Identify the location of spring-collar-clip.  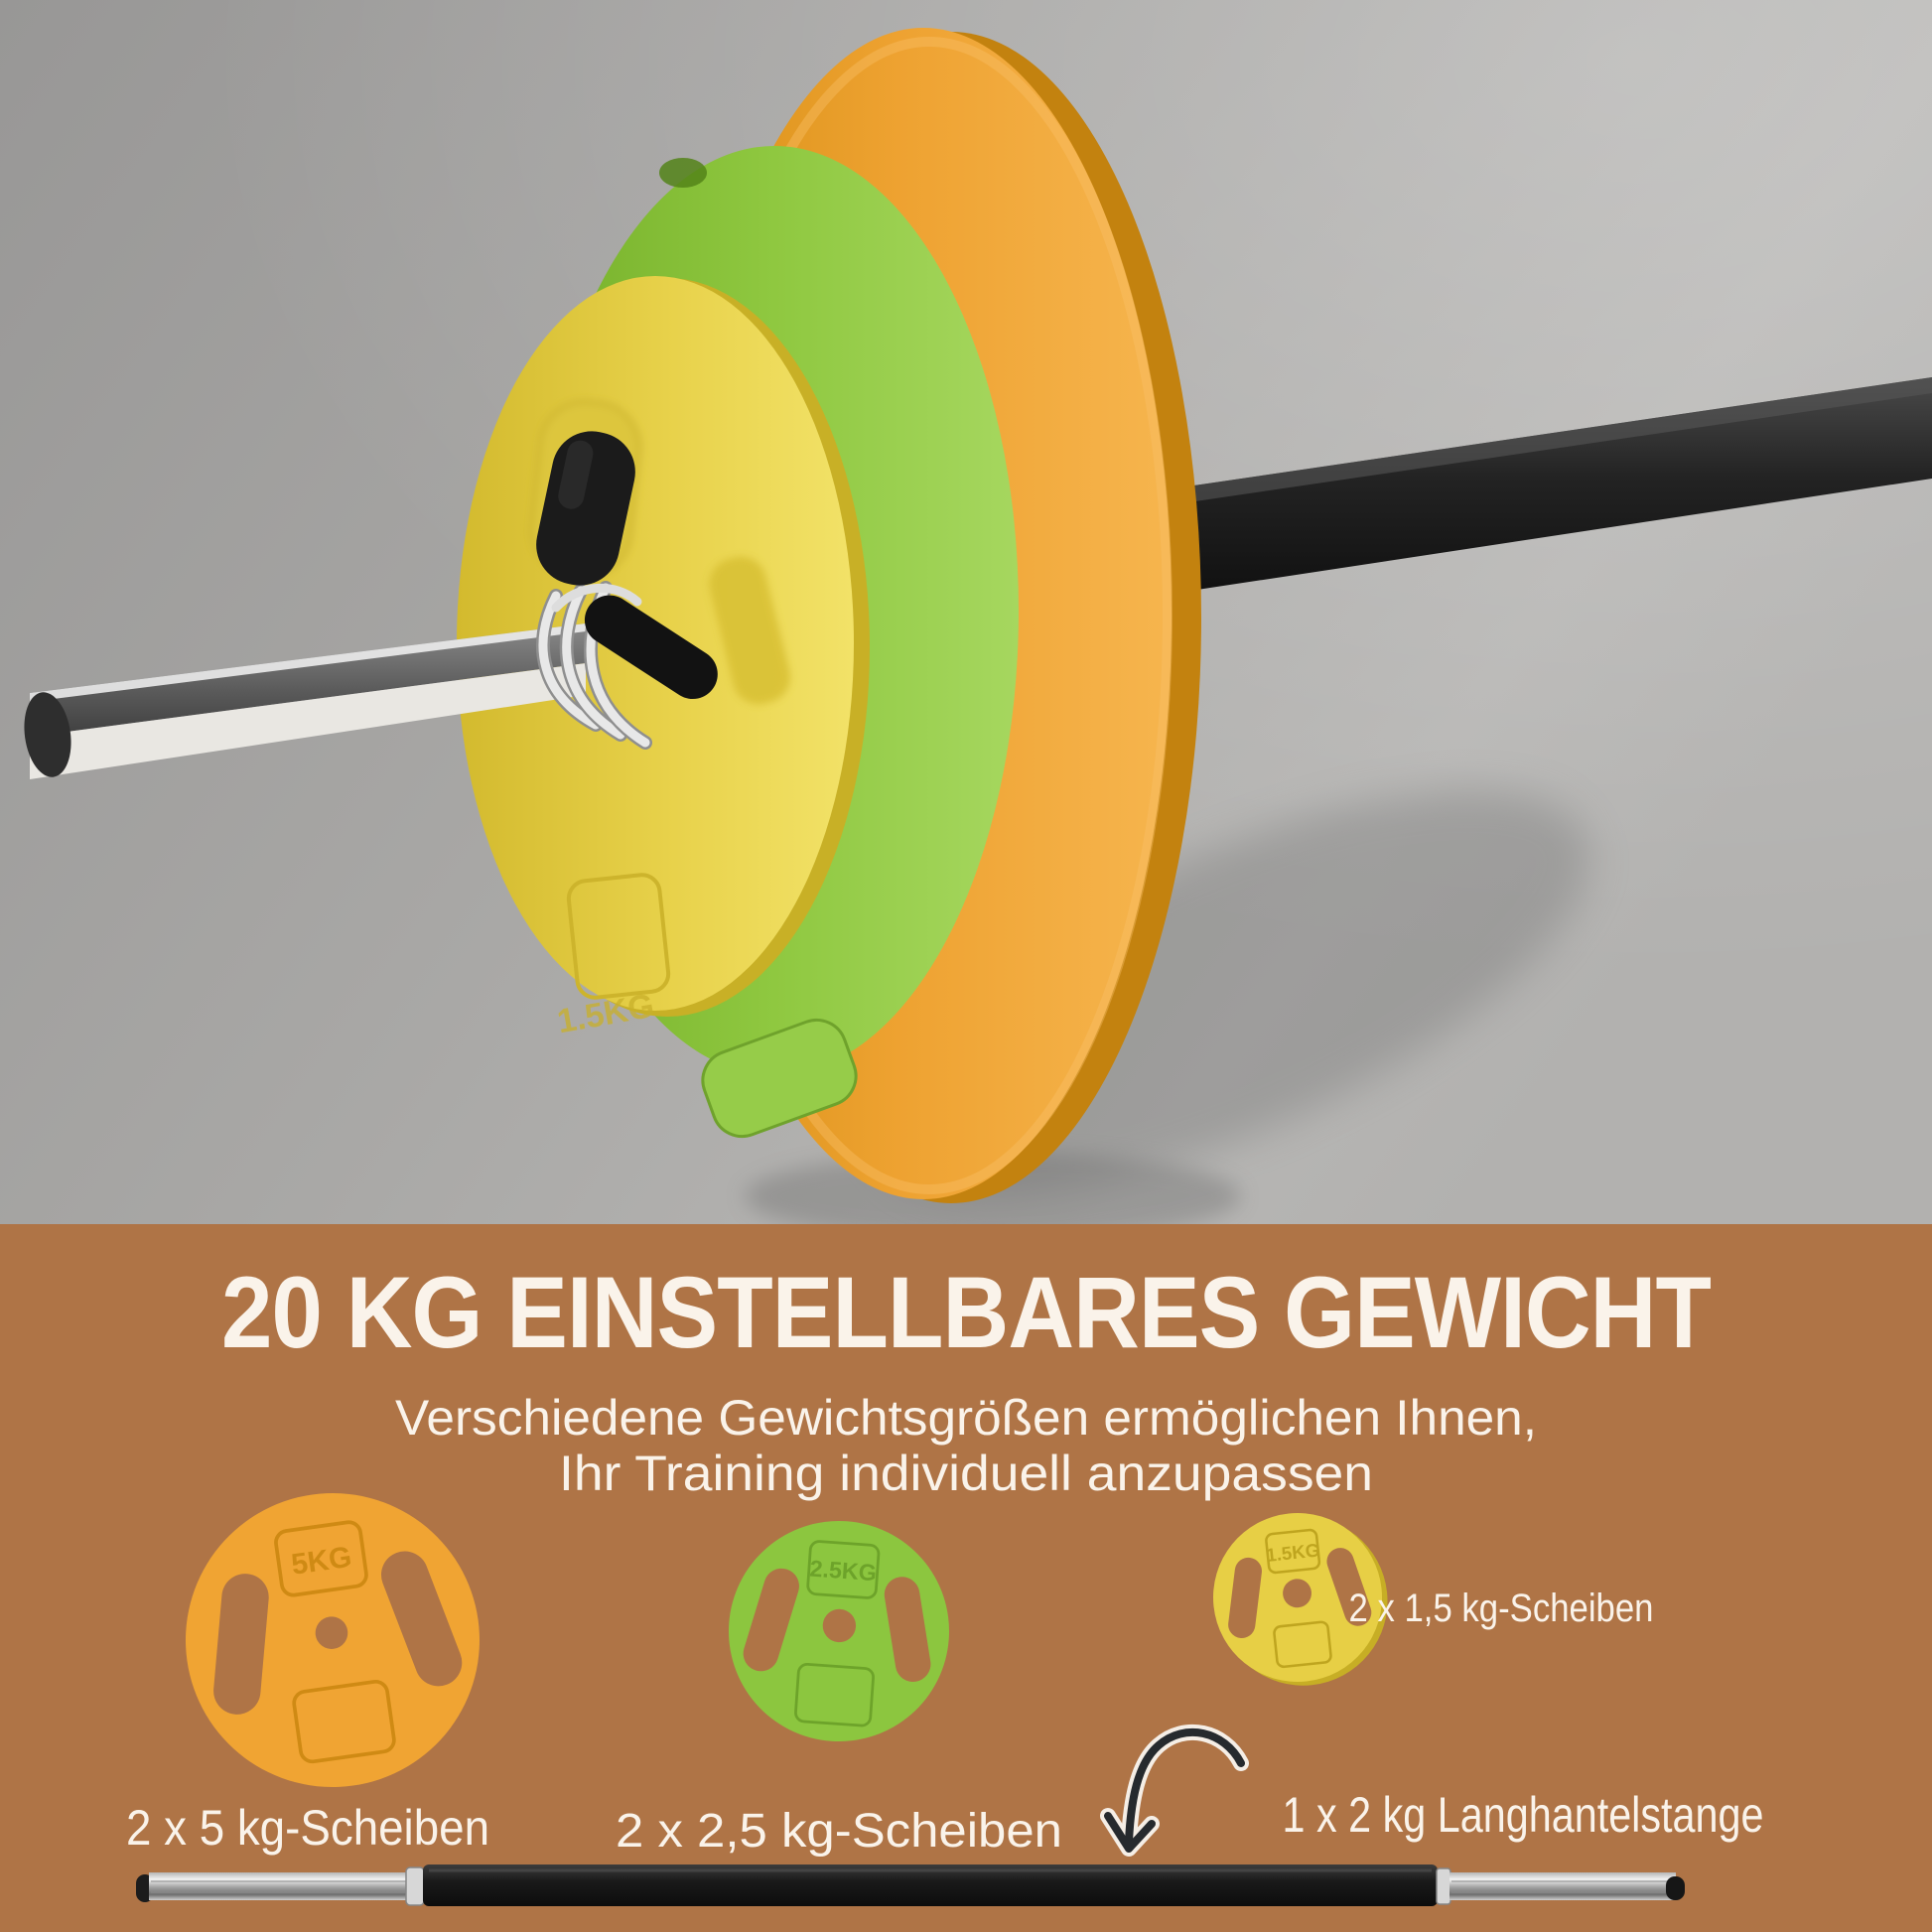
(627, 590).